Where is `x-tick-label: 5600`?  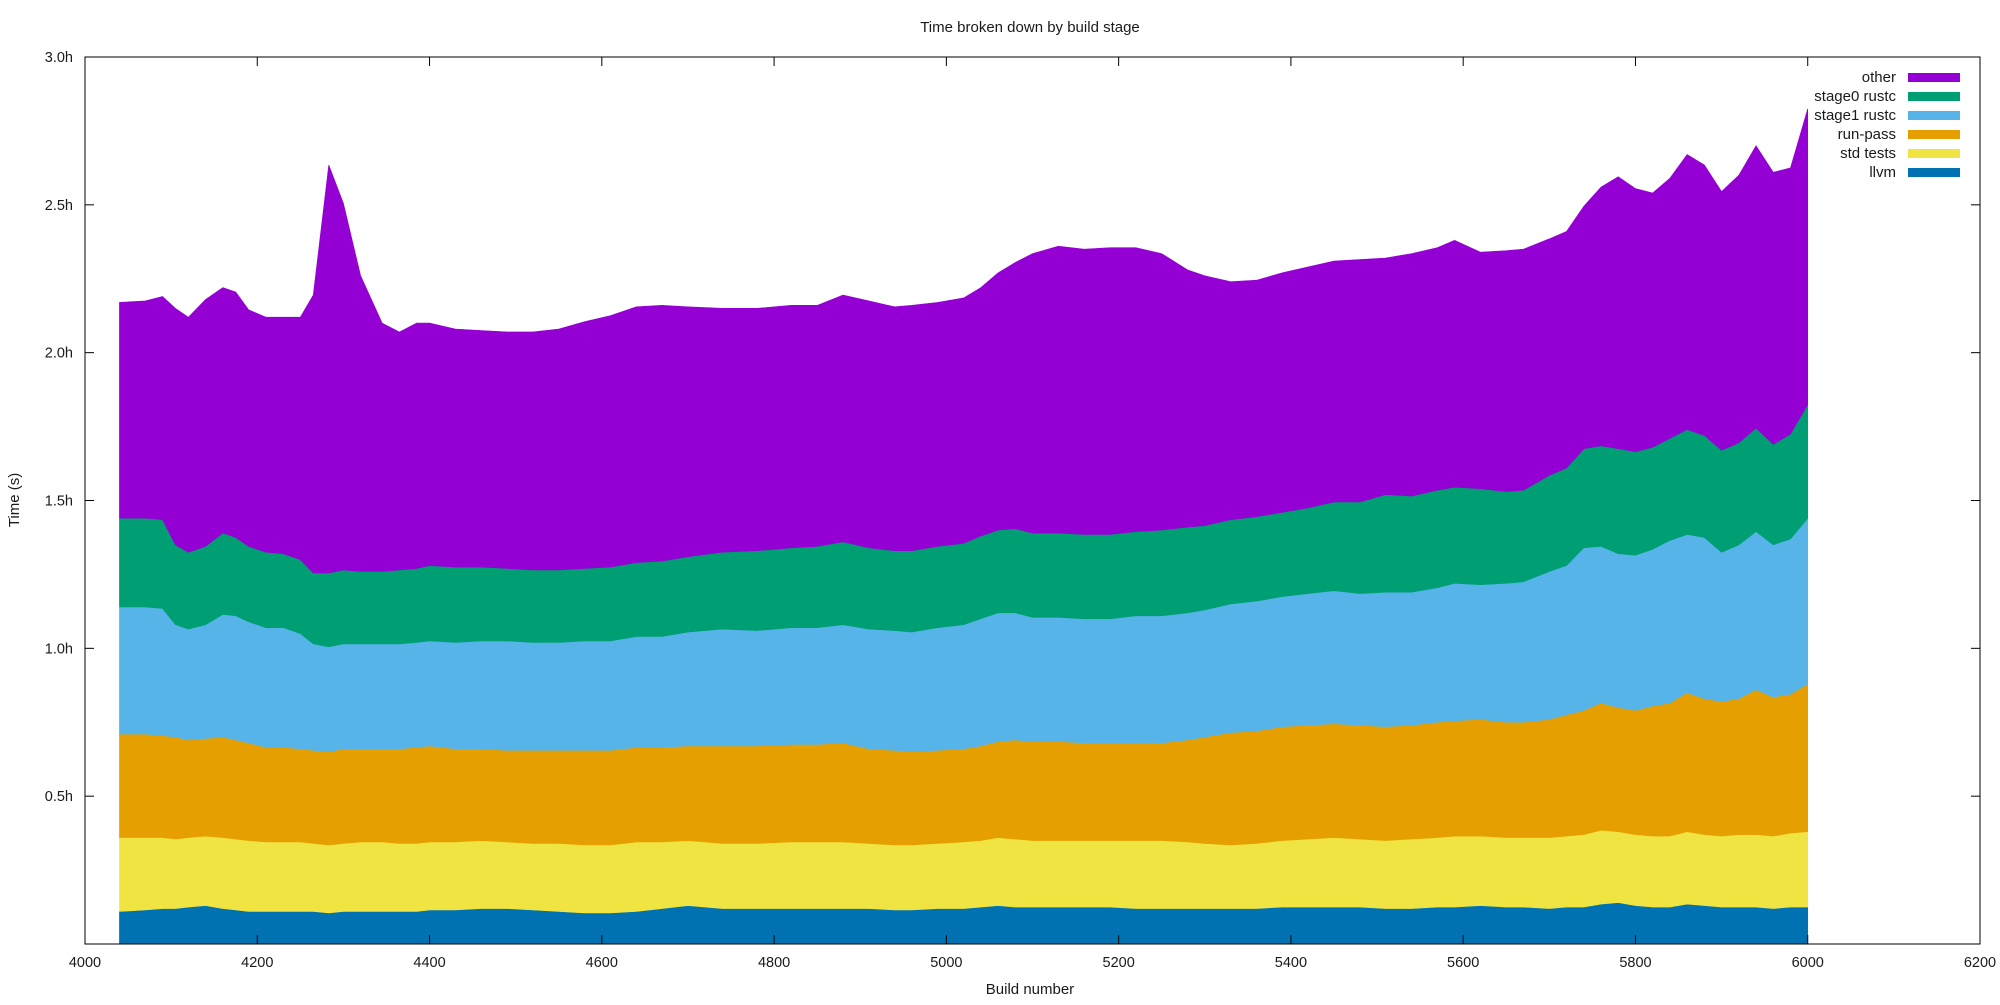 x-tick-label: 5600 is located at coordinates (1463, 963).